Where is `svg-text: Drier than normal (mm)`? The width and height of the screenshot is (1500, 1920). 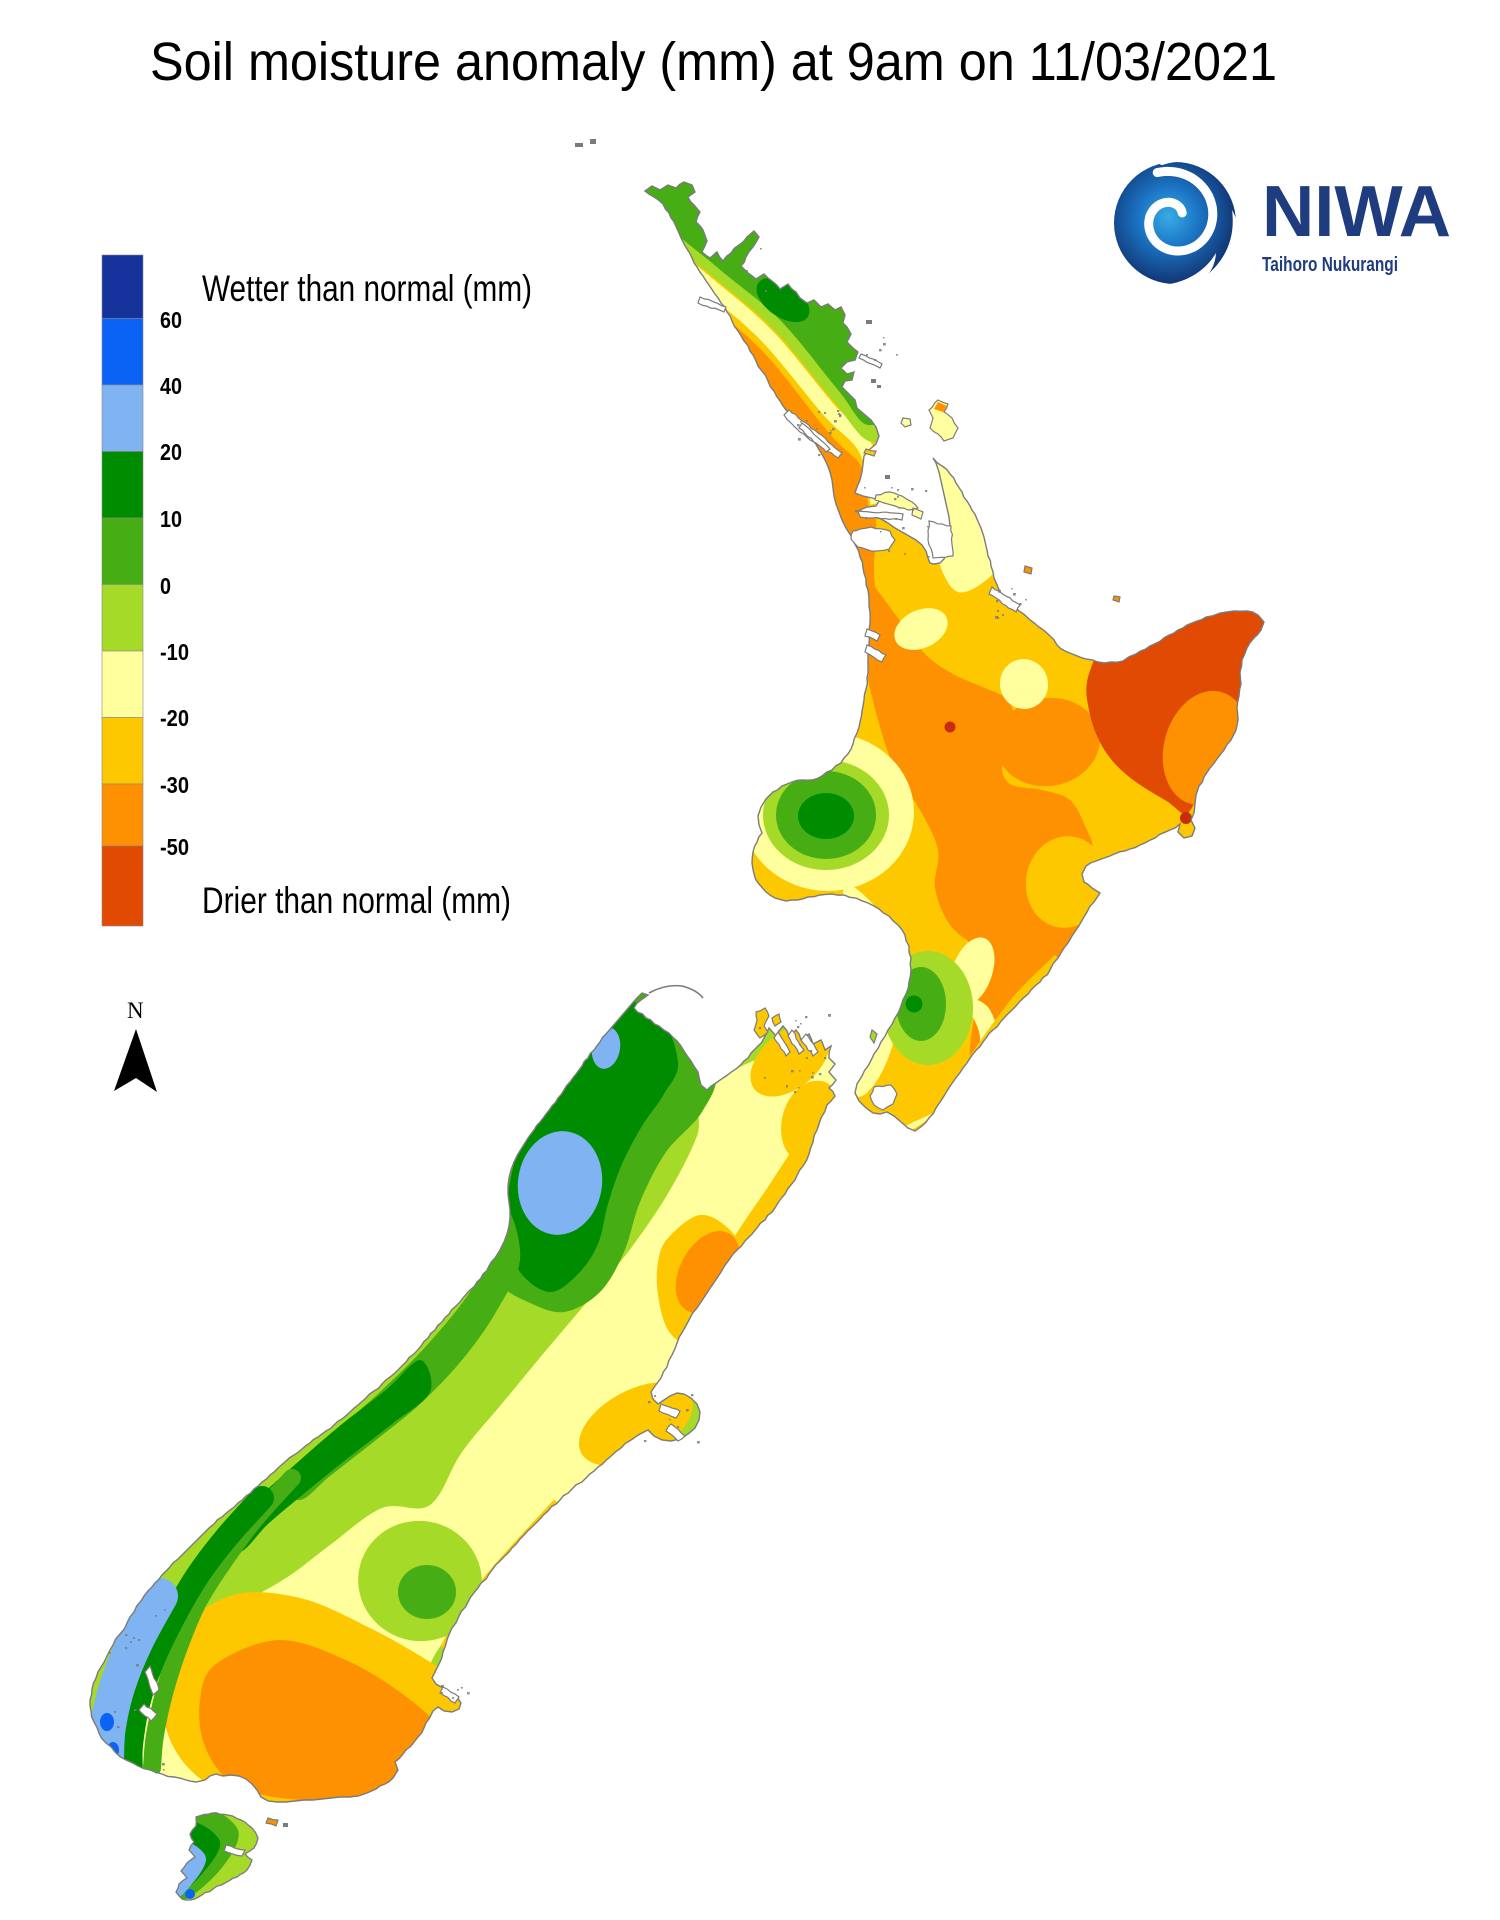 svg-text: Drier than normal (mm) is located at coordinates (356, 900).